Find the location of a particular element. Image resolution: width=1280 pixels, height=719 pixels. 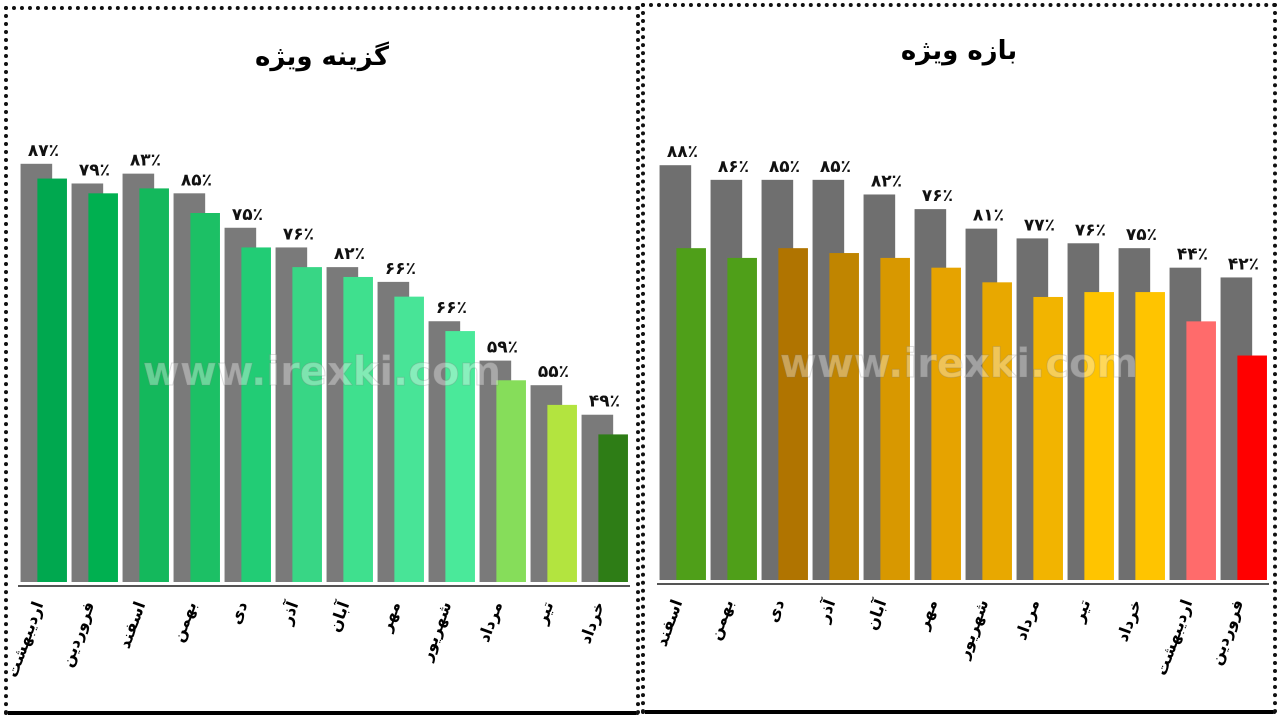

category-group: ۸۸٪ اسفند is located at coordinates (679, 395).